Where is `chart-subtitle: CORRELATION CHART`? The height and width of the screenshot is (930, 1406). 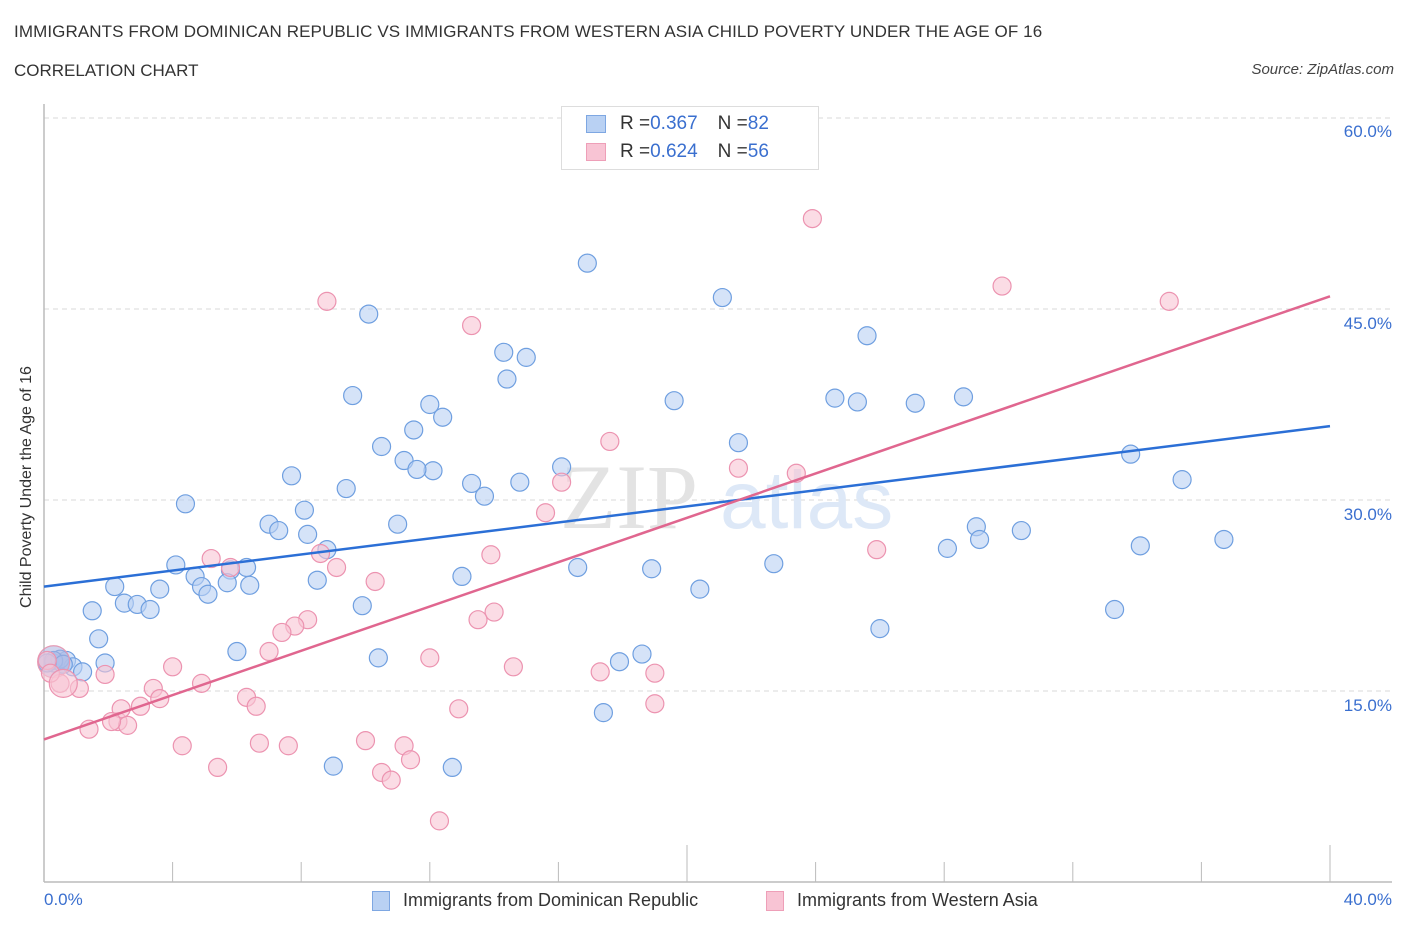
chart-subtitle: CORRELATION CHART is located at coordinates (106, 70).